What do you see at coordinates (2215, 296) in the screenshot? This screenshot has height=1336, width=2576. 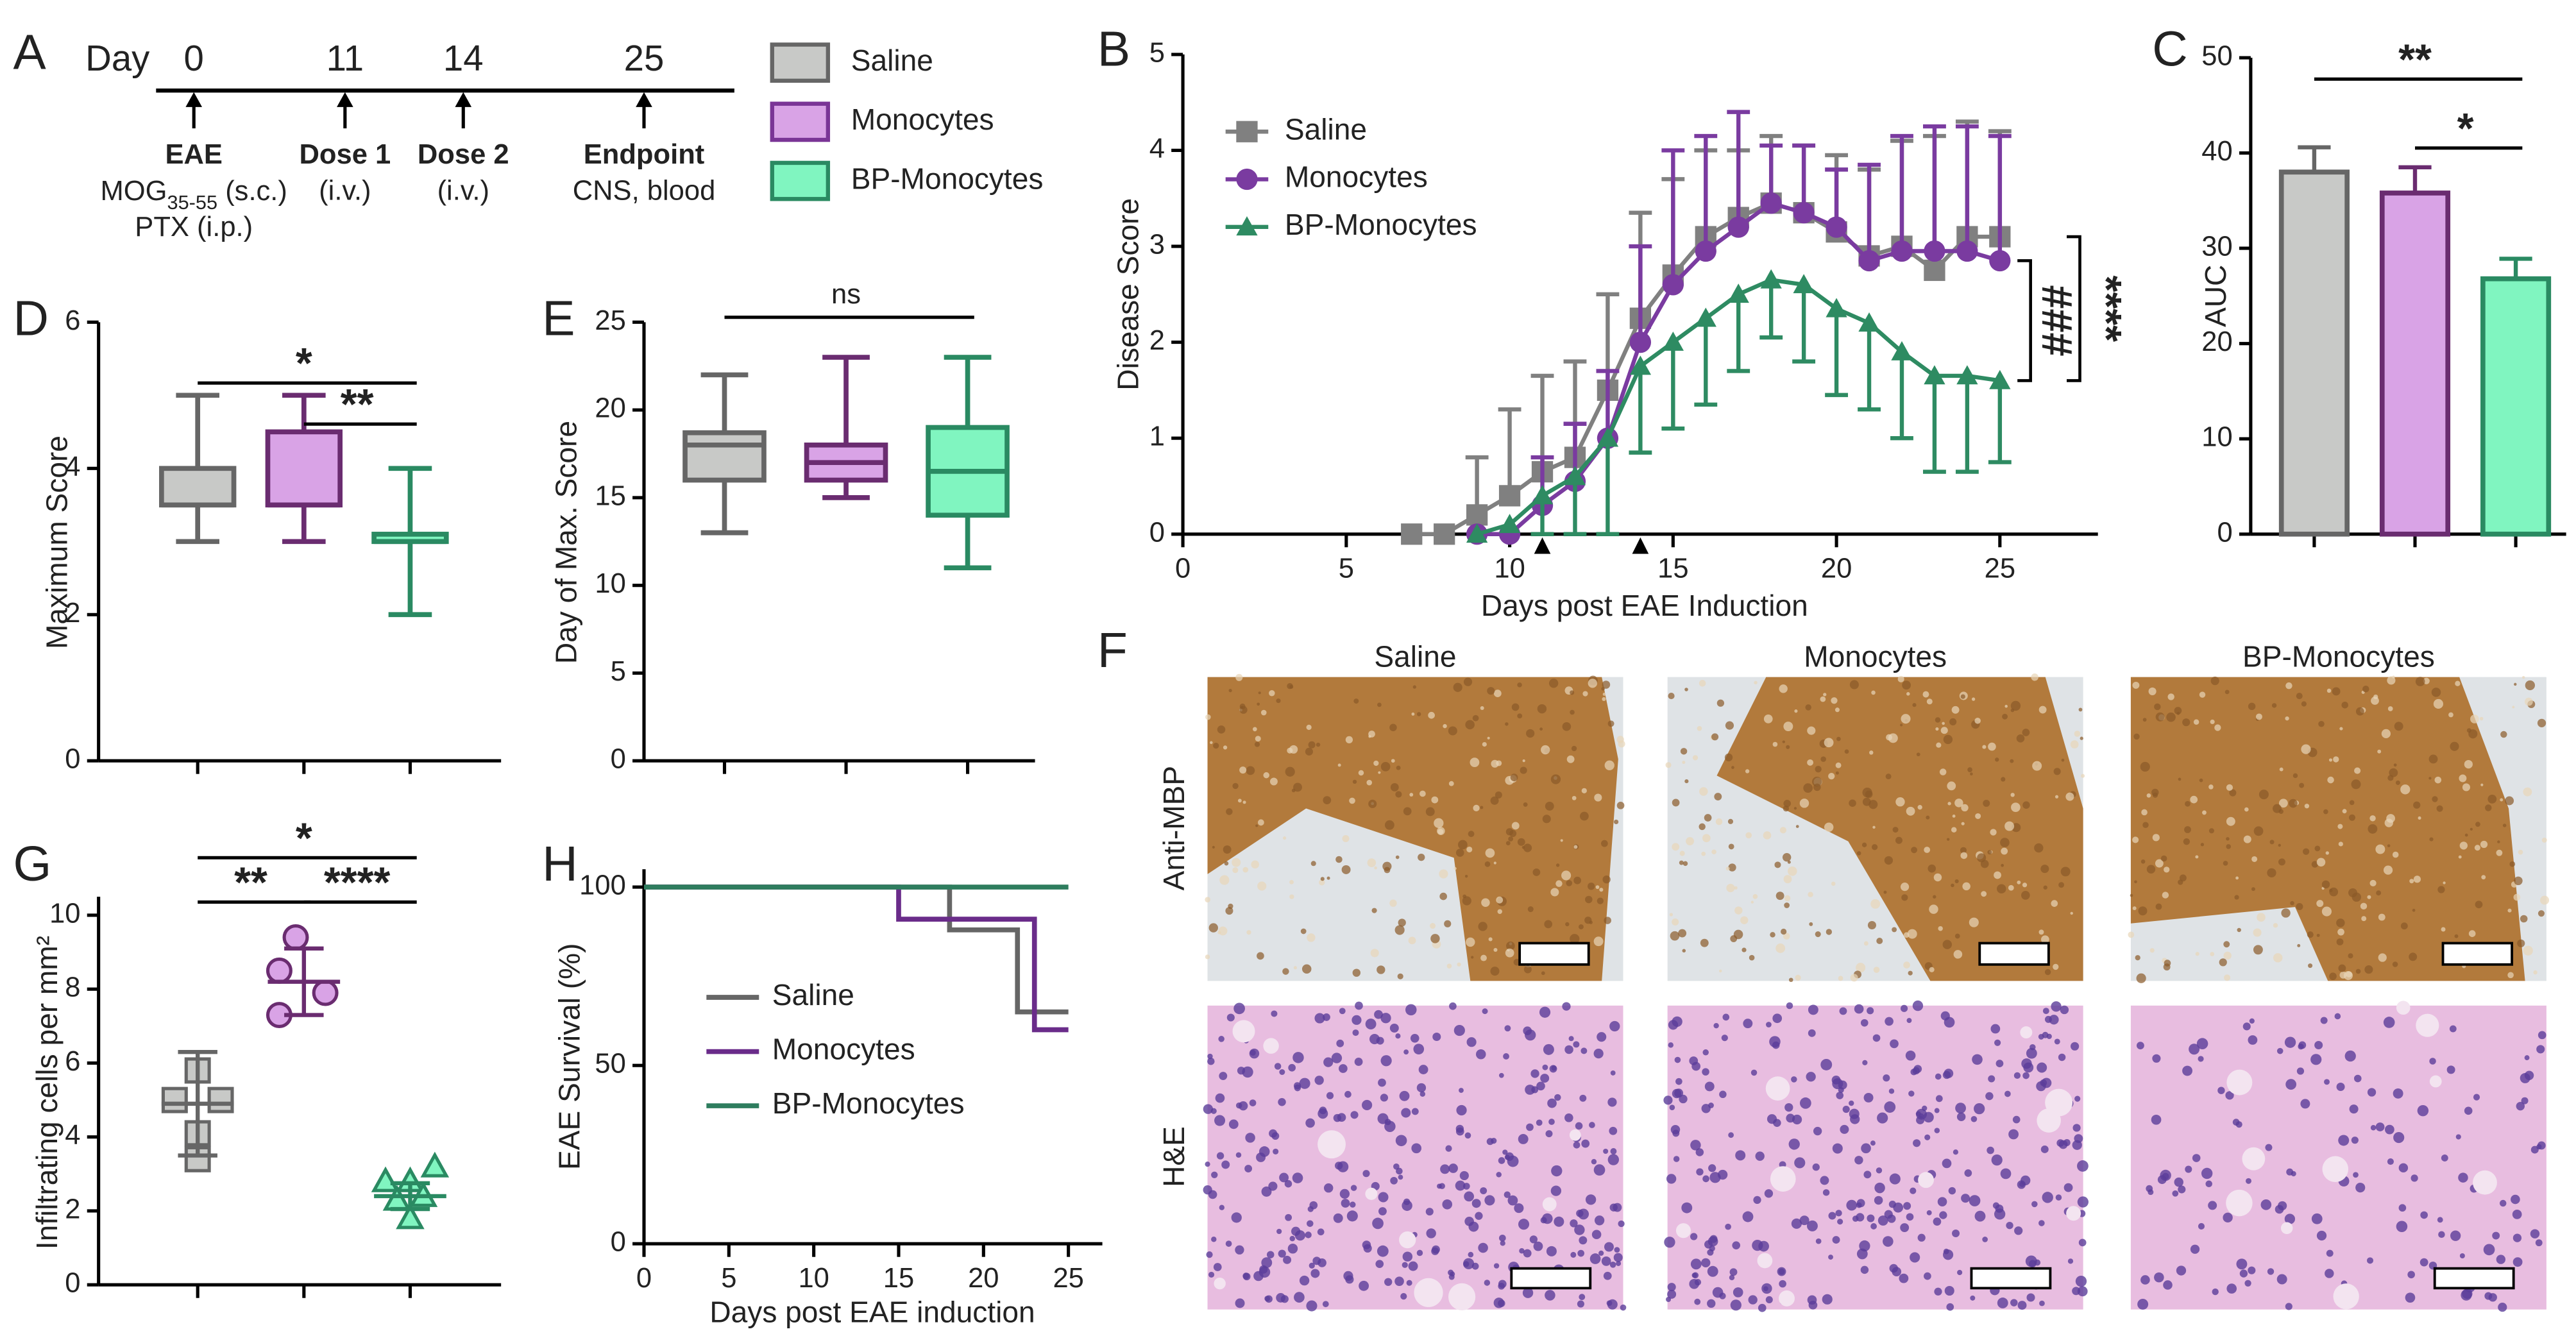 I see `y-axis-label: AUC` at bounding box center [2215, 296].